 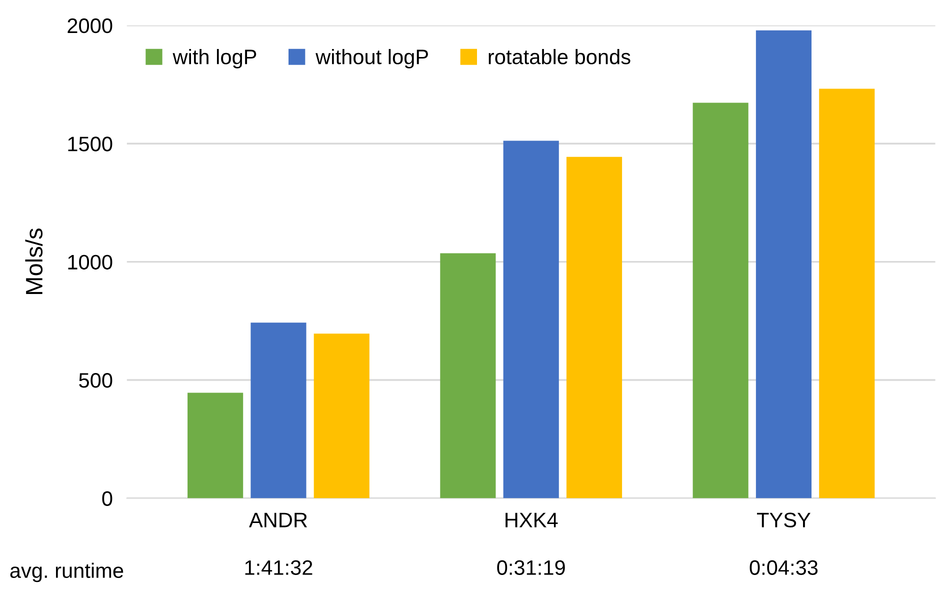 What do you see at coordinates (95, 380) in the screenshot?
I see `y-tick-label: 500` at bounding box center [95, 380].